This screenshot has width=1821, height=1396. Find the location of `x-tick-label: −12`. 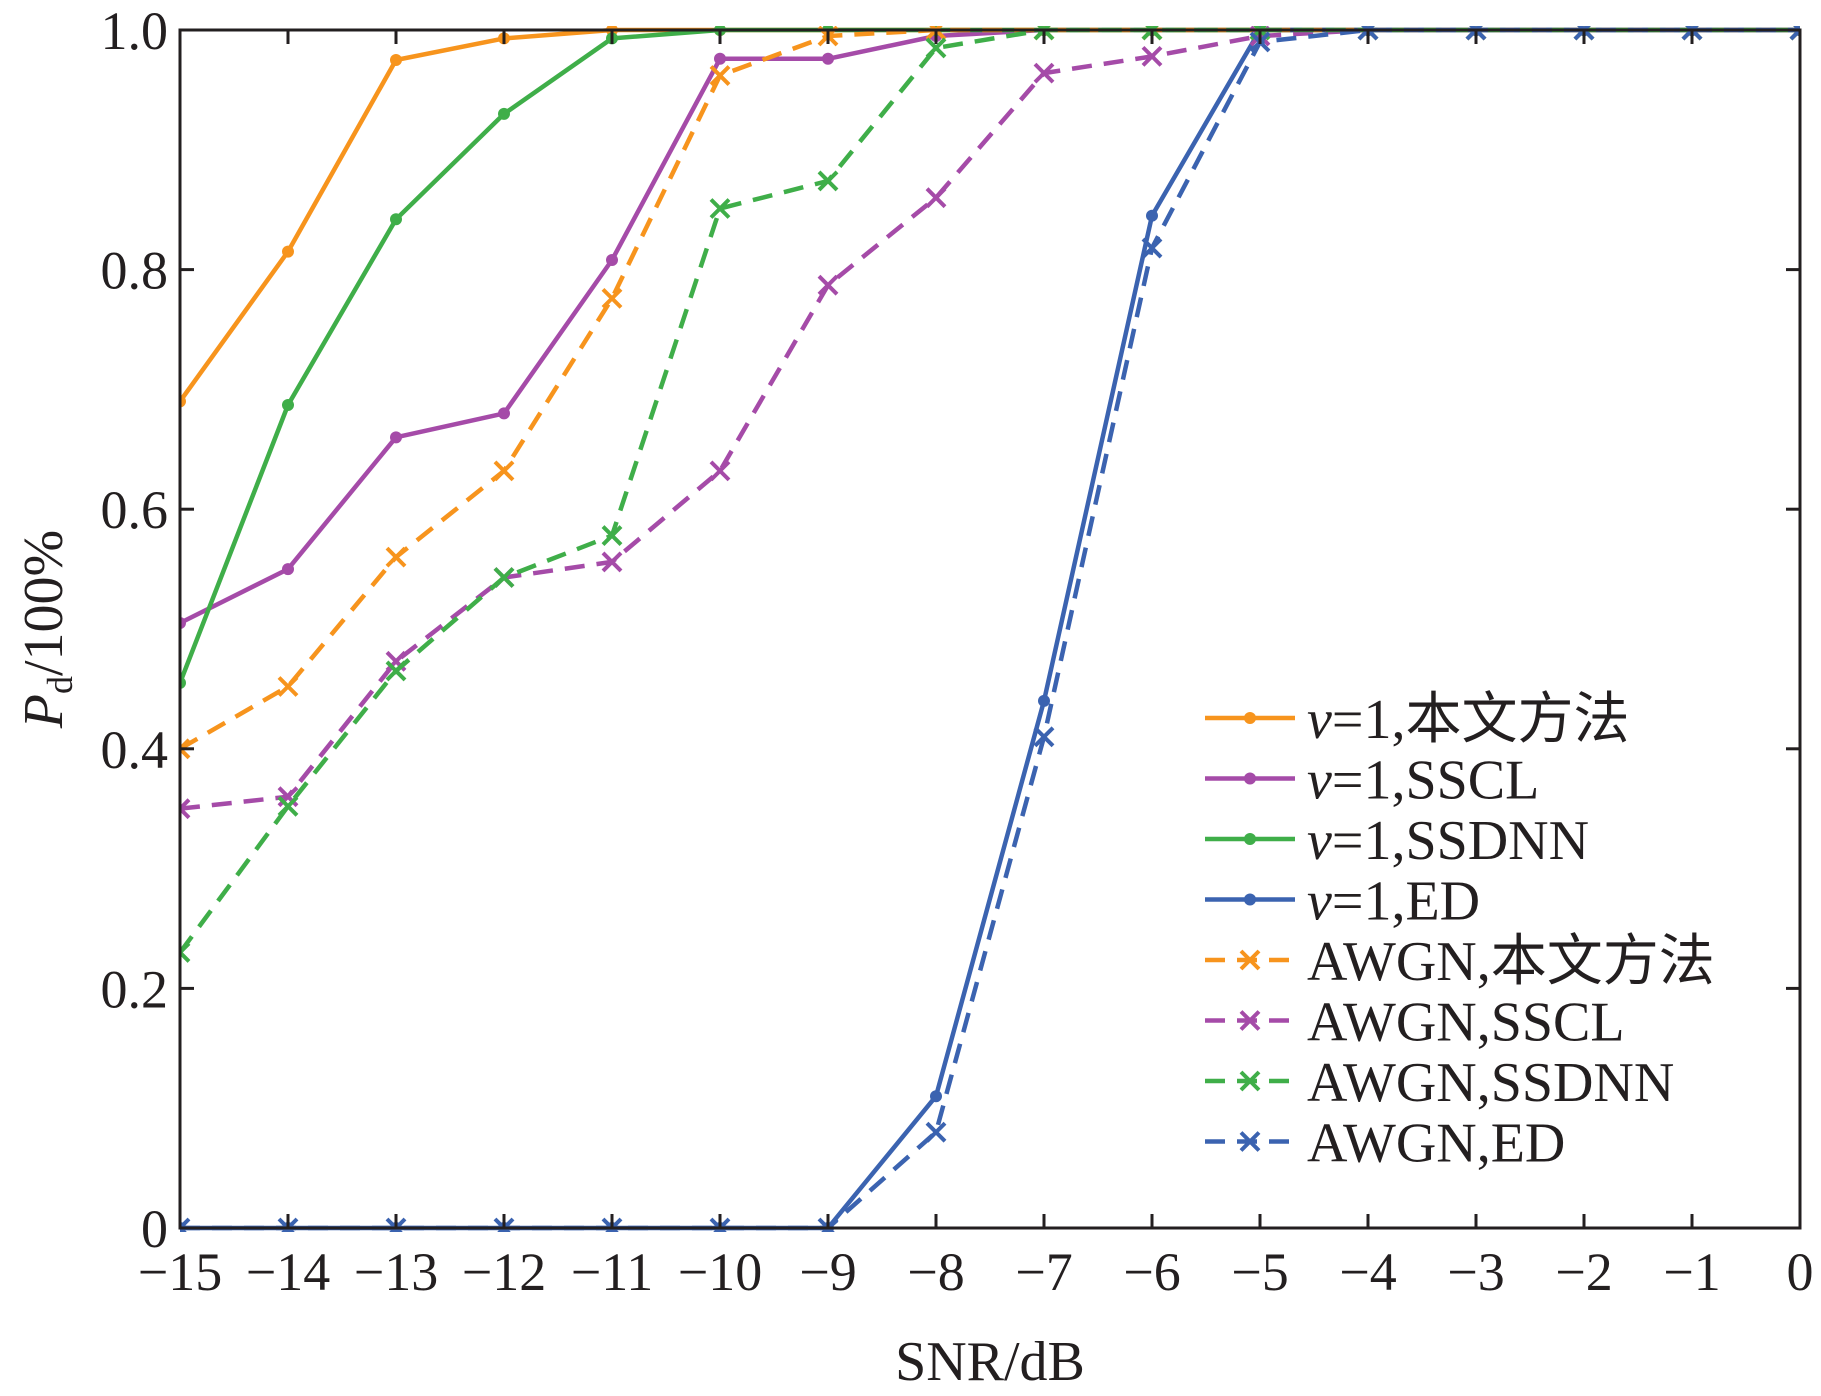

x-tick-label: −12 is located at coordinates (504, 1272).